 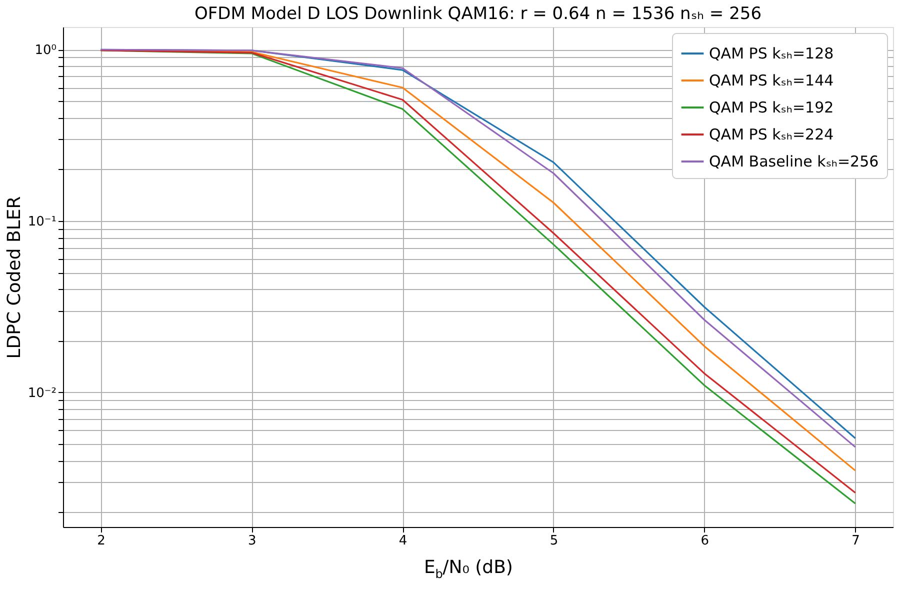 I want to click on x-tick-label: 5, so click(x=554, y=541).